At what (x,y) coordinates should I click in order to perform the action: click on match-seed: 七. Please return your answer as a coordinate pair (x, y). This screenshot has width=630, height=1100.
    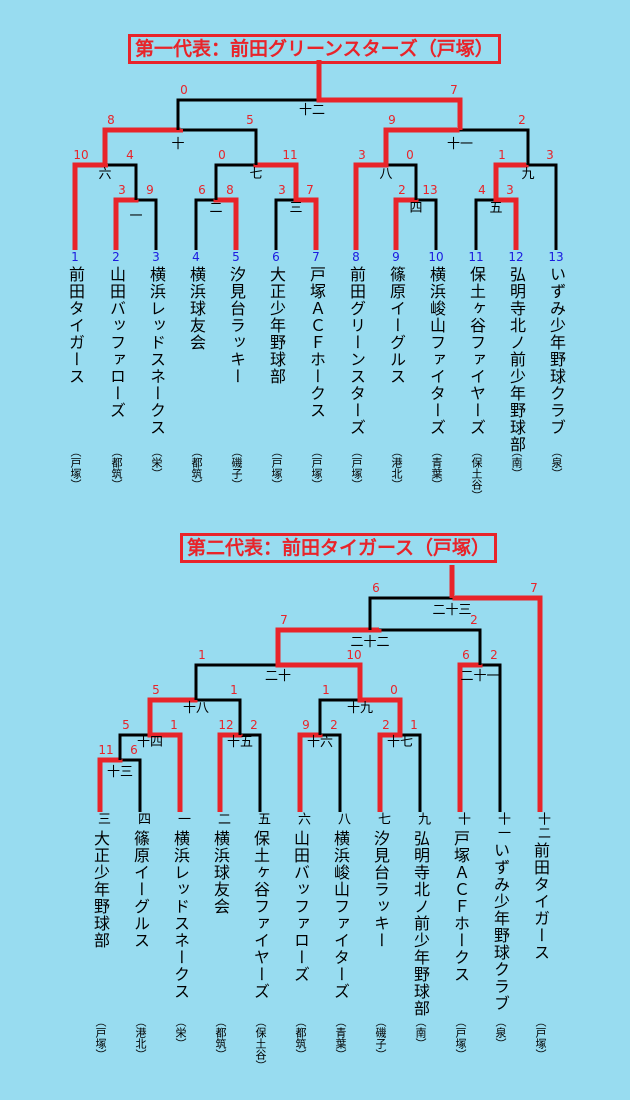
    Looking at the image, I should click on (382, 819).